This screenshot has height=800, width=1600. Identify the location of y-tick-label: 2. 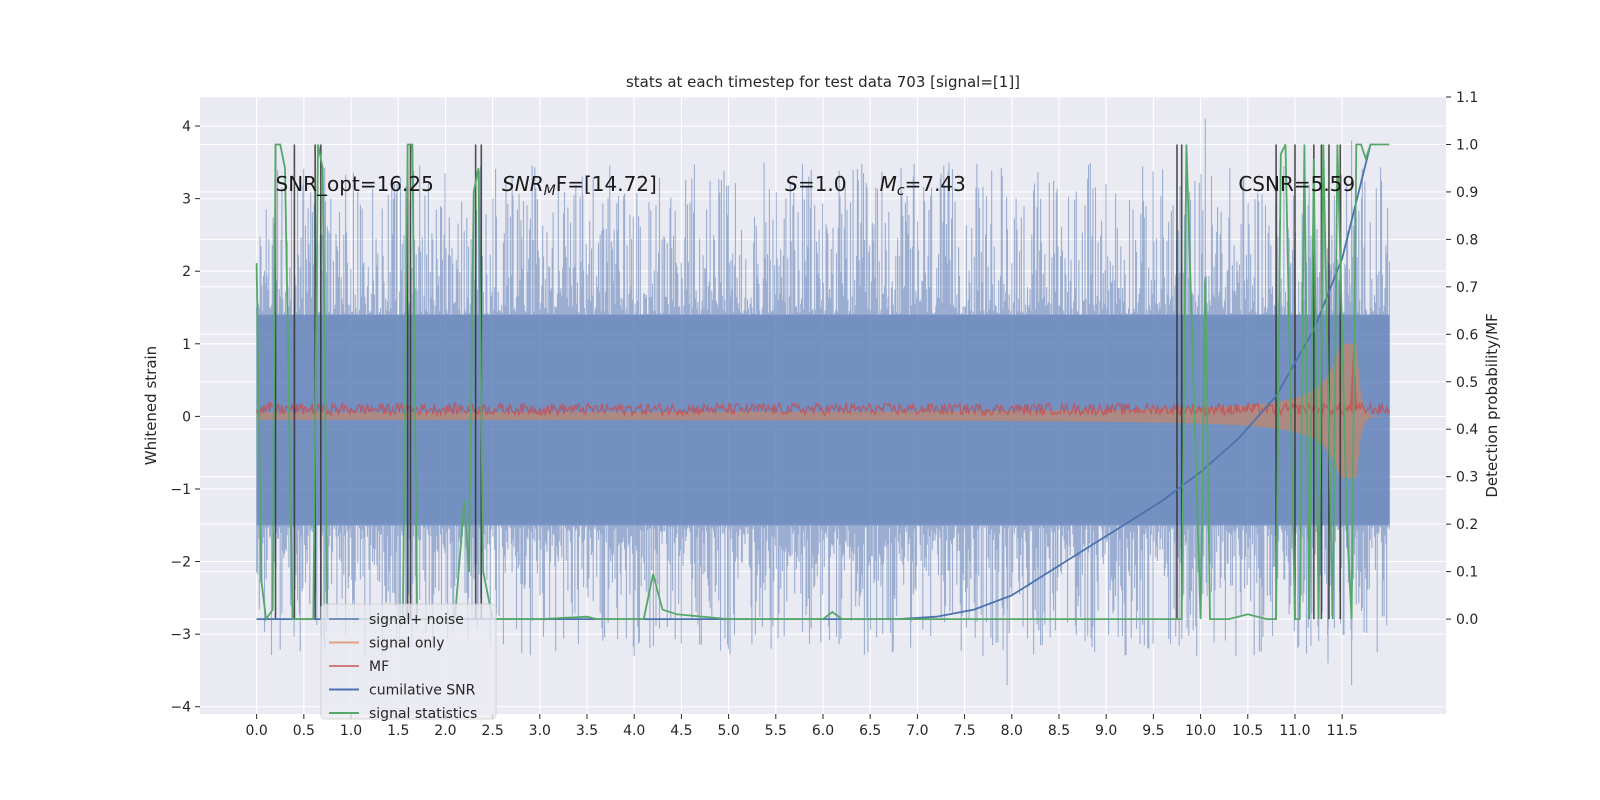
(186, 272).